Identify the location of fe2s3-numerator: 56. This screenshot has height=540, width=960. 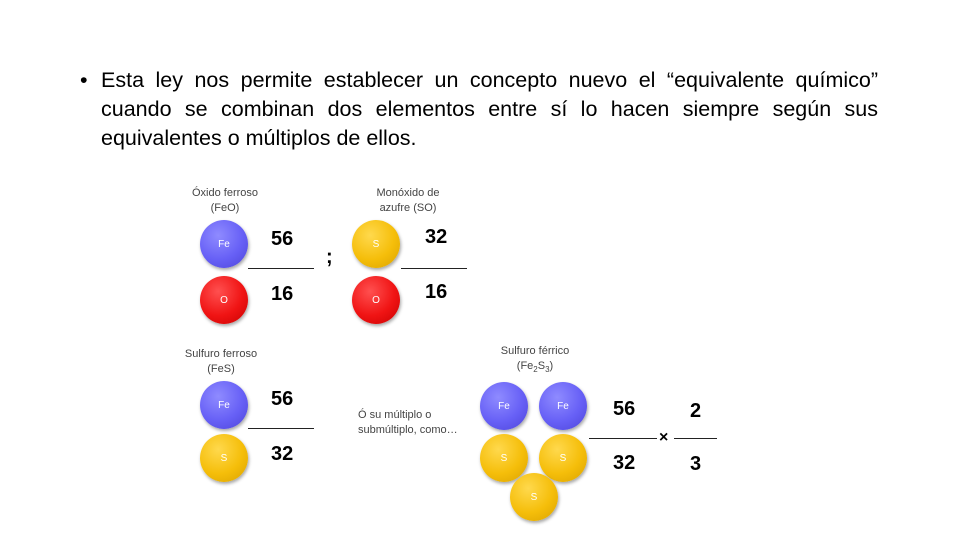
(624, 409).